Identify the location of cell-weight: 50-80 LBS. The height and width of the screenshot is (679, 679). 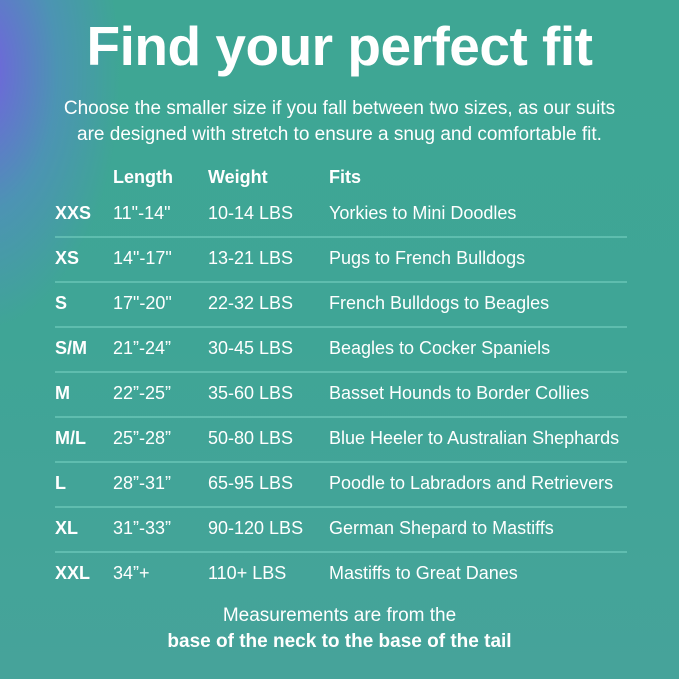
(251, 438).